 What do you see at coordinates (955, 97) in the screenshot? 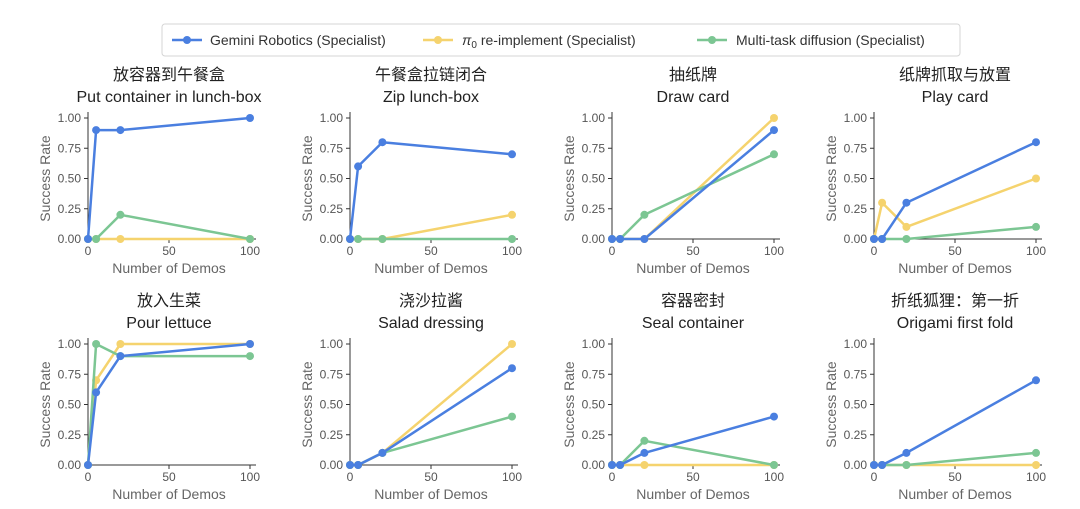
I see `subplot-title: Play card` at bounding box center [955, 97].